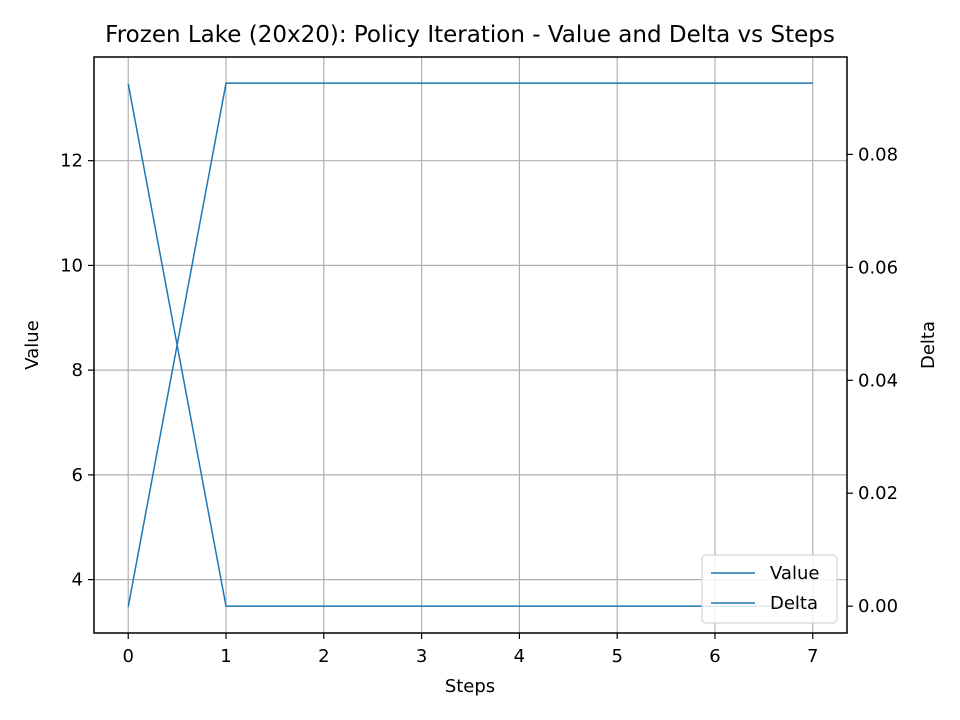  What do you see at coordinates (928, 345) in the screenshot?
I see `y2-axis-label: Delta` at bounding box center [928, 345].